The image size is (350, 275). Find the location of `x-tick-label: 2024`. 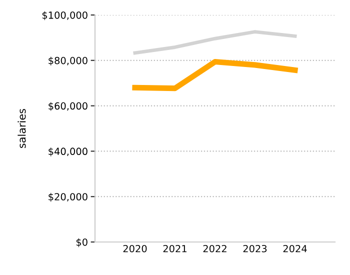

x-tick-label: 2024 is located at coordinates (295, 248).